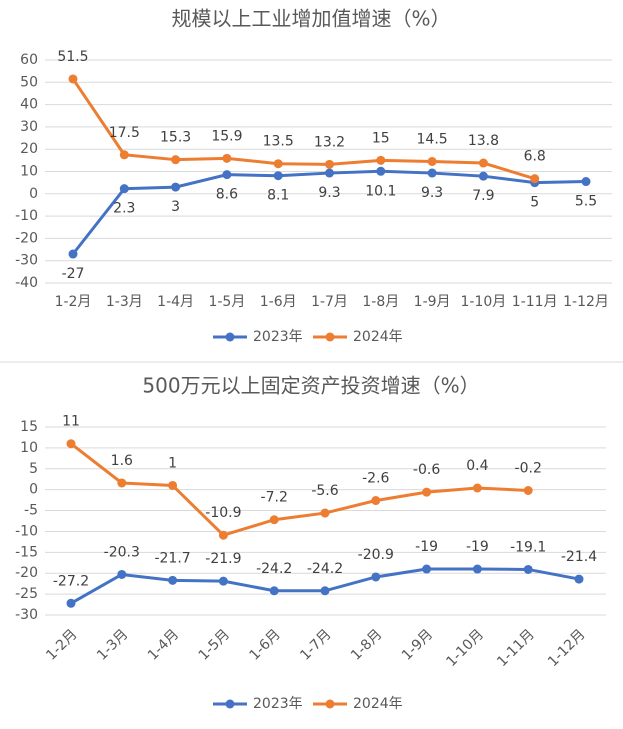  Describe the element at coordinates (33, 194) in the screenshot. I see `y-tick-label: 0` at that location.